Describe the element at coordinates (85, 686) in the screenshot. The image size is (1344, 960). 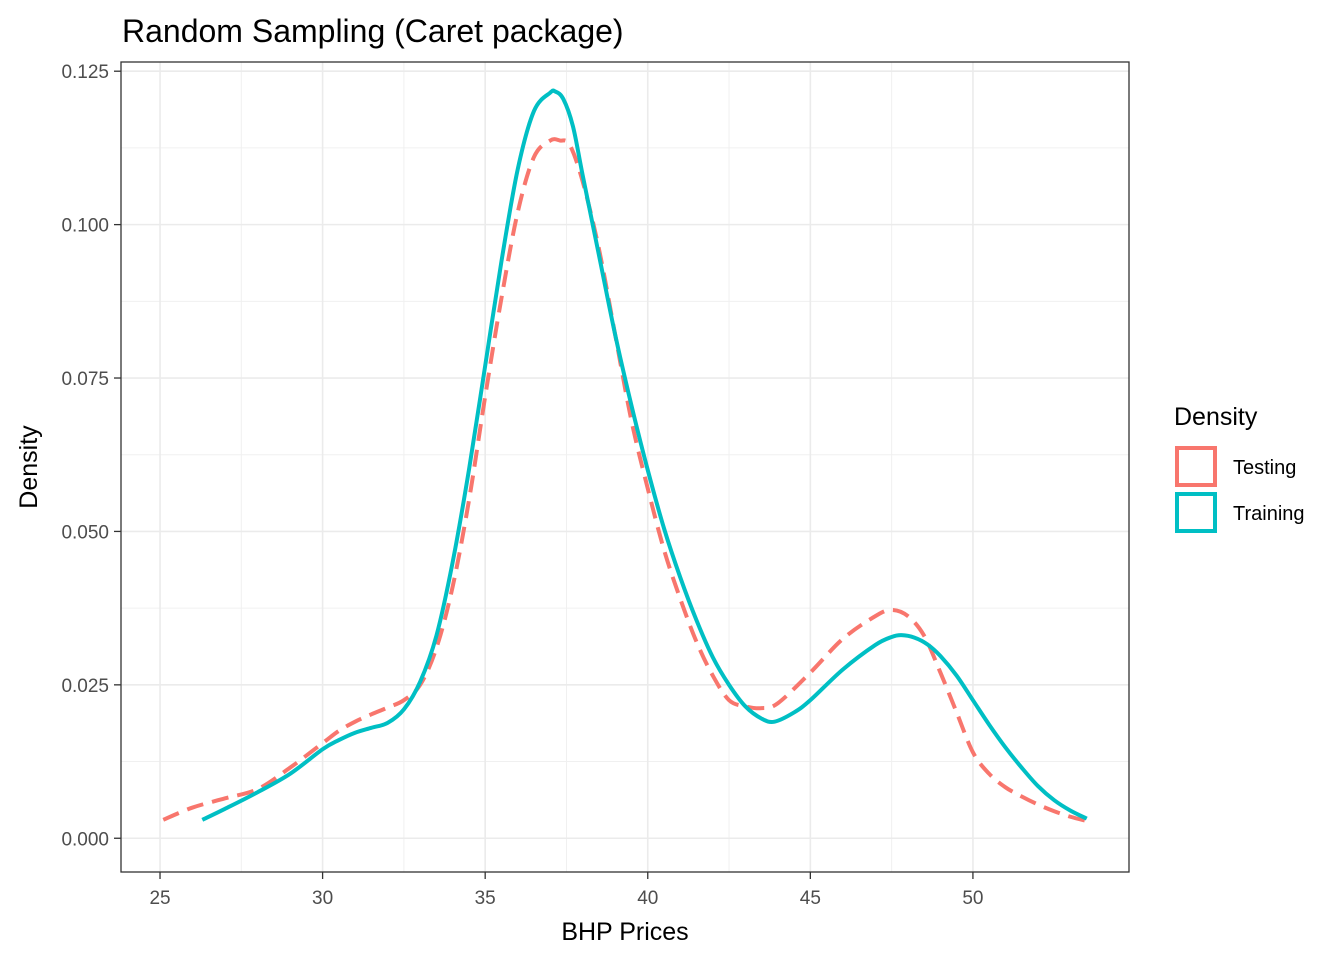
I see `y-tick-label: 0.025` at that location.